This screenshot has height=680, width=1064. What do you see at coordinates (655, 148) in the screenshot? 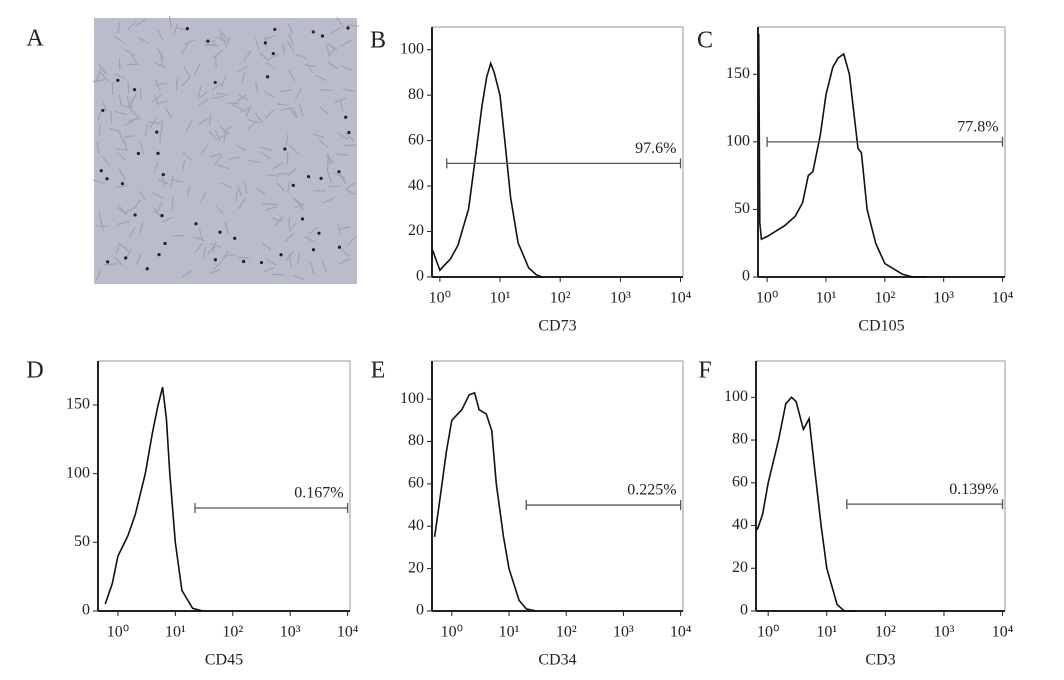
I see `gate-label: 97.6%` at bounding box center [655, 148].